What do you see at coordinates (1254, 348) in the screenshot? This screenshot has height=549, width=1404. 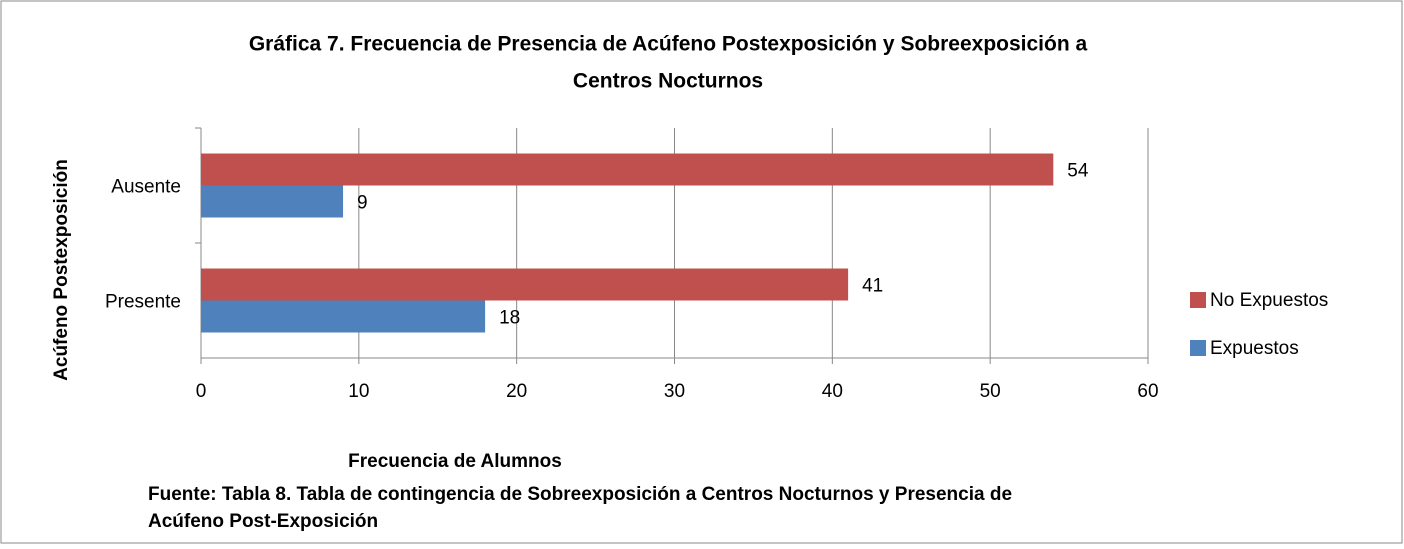 I see `legend-label: Expuestos` at bounding box center [1254, 348].